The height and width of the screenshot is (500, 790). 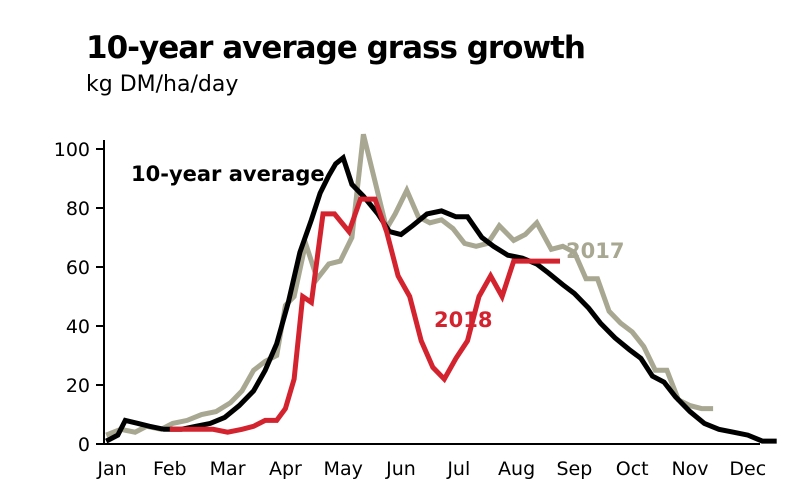 What do you see at coordinates (111, 469) in the screenshot?
I see `x-tick-label: Jan` at bounding box center [111, 469].